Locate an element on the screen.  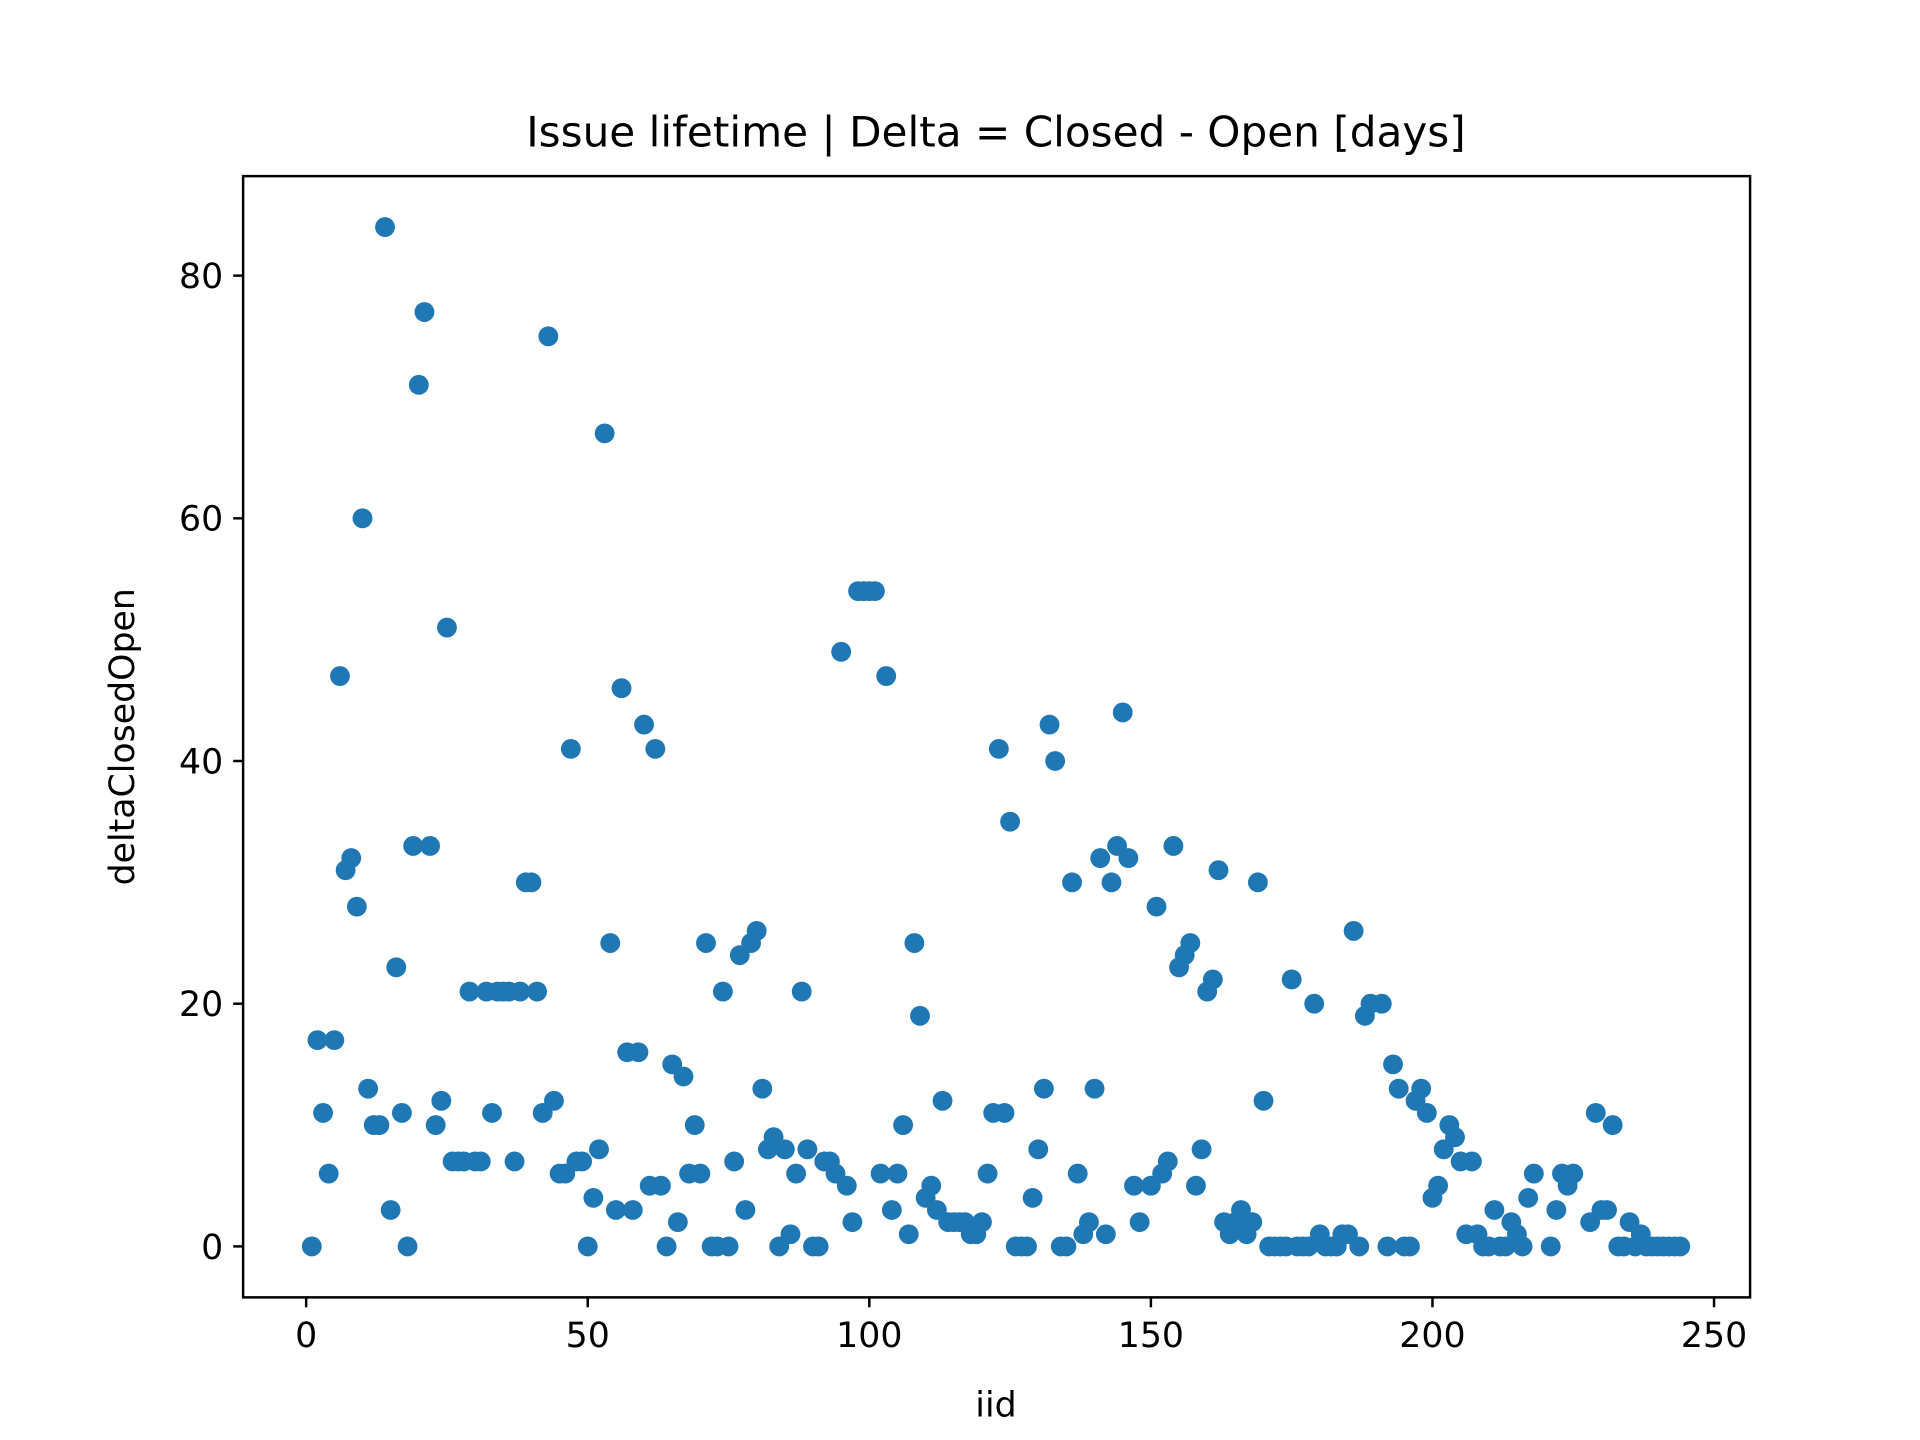
x-axis-label: iid is located at coordinates (995, 1405).